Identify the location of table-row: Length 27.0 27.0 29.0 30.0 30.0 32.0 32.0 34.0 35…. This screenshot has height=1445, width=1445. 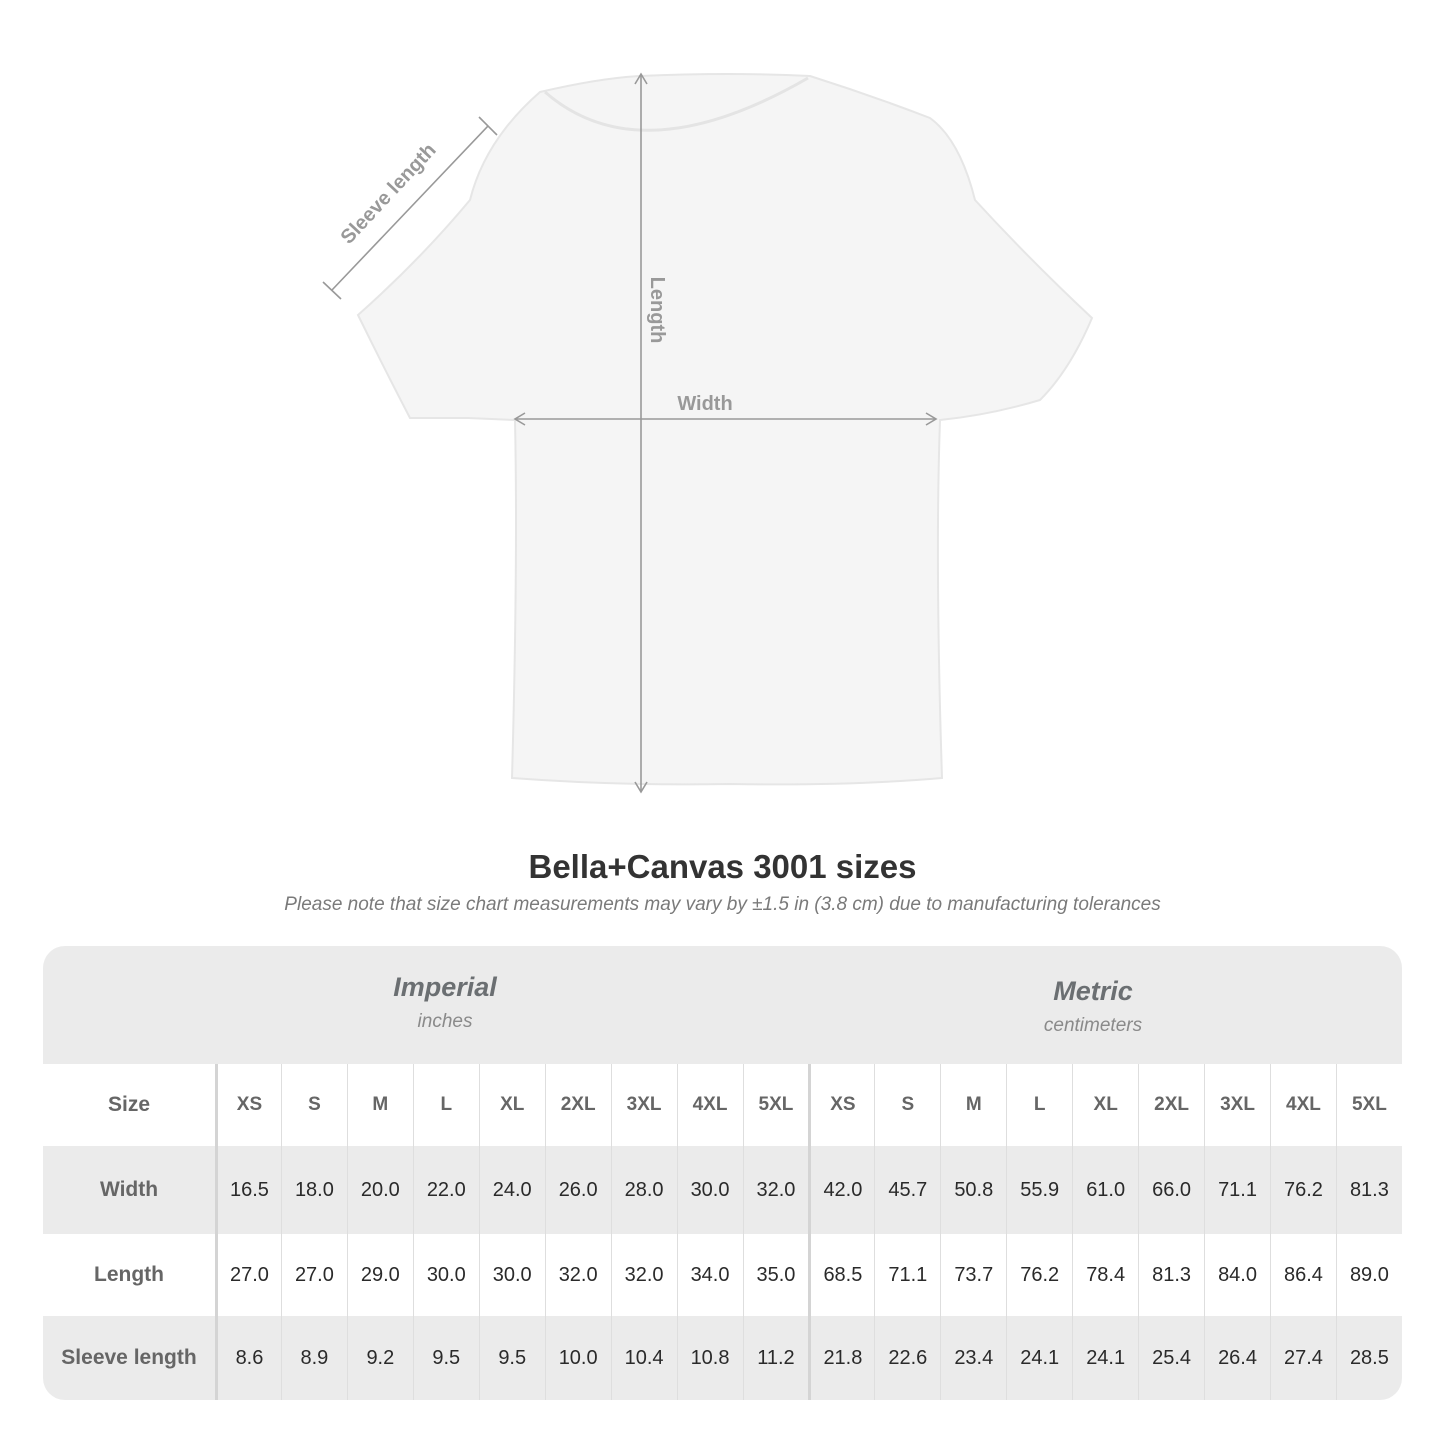
(722, 1275).